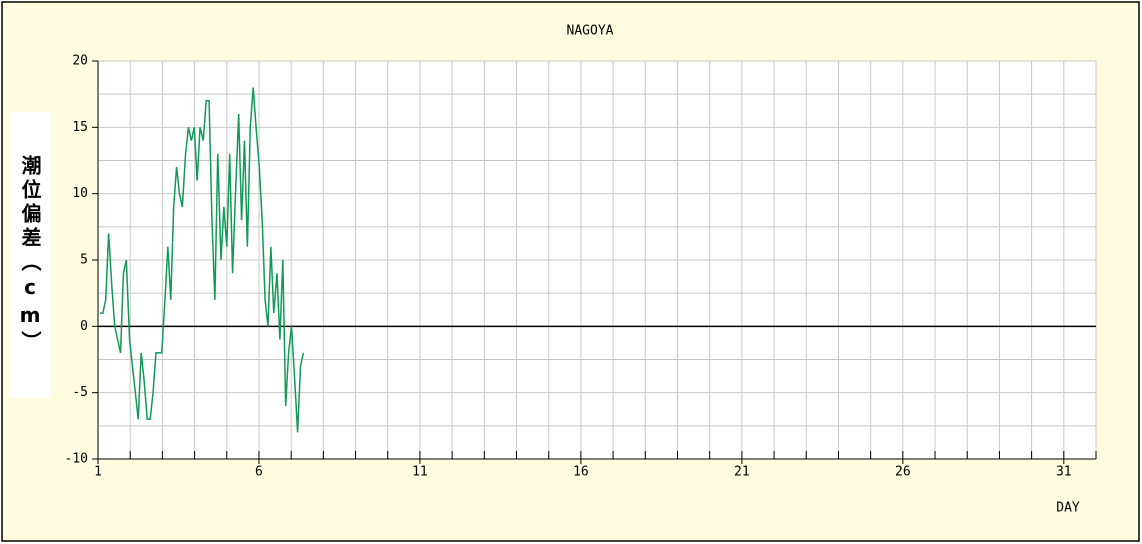 The image size is (1142, 544). What do you see at coordinates (1068, 508) in the screenshot?
I see `x-axis-label: DAY` at bounding box center [1068, 508].